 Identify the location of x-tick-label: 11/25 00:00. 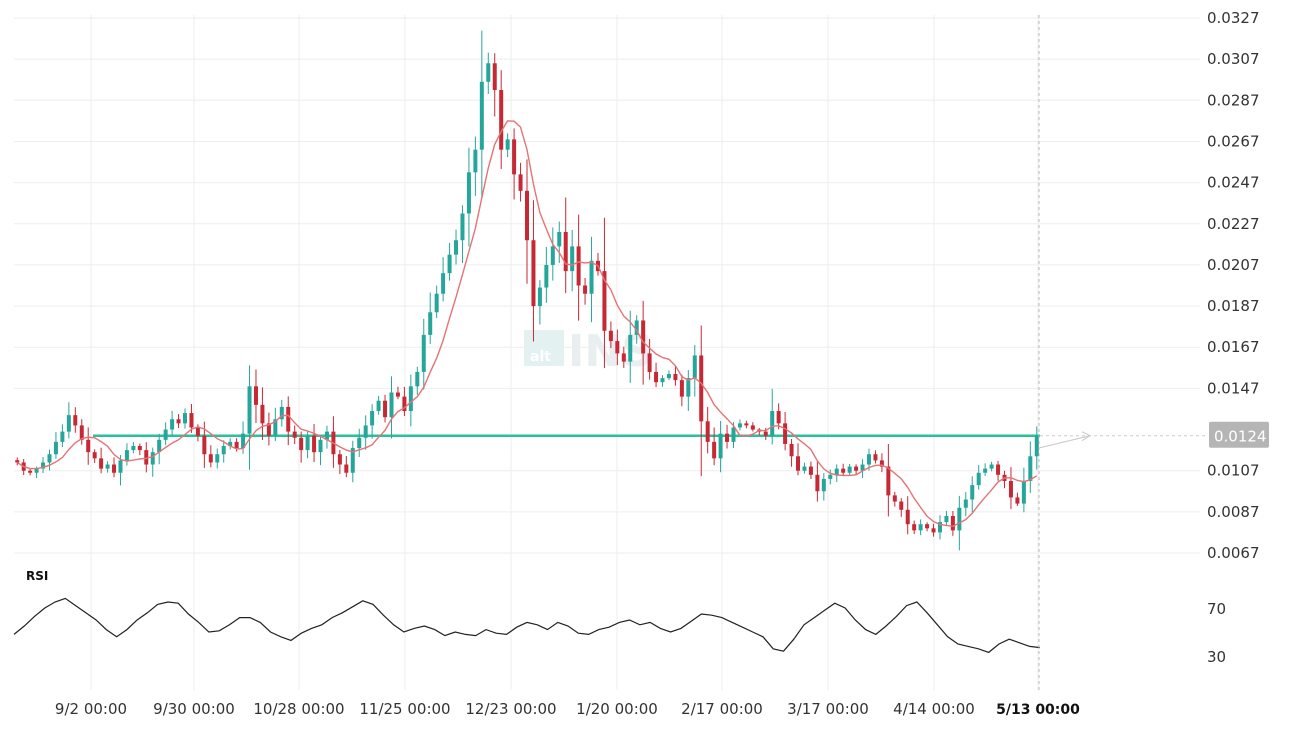
(404, 709).